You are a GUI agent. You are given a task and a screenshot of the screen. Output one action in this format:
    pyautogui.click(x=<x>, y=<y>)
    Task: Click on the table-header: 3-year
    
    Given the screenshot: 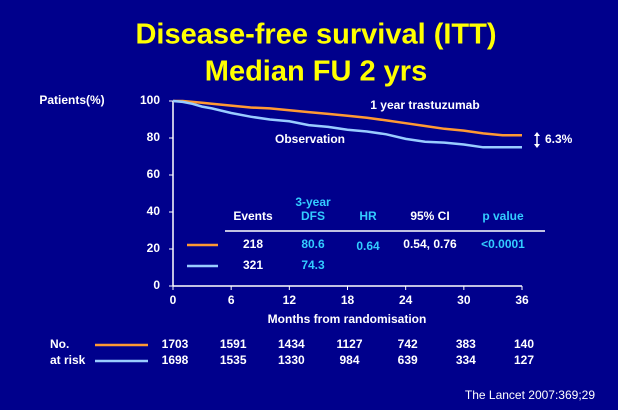 What is the action you would take?
    pyautogui.click(x=313, y=202)
    